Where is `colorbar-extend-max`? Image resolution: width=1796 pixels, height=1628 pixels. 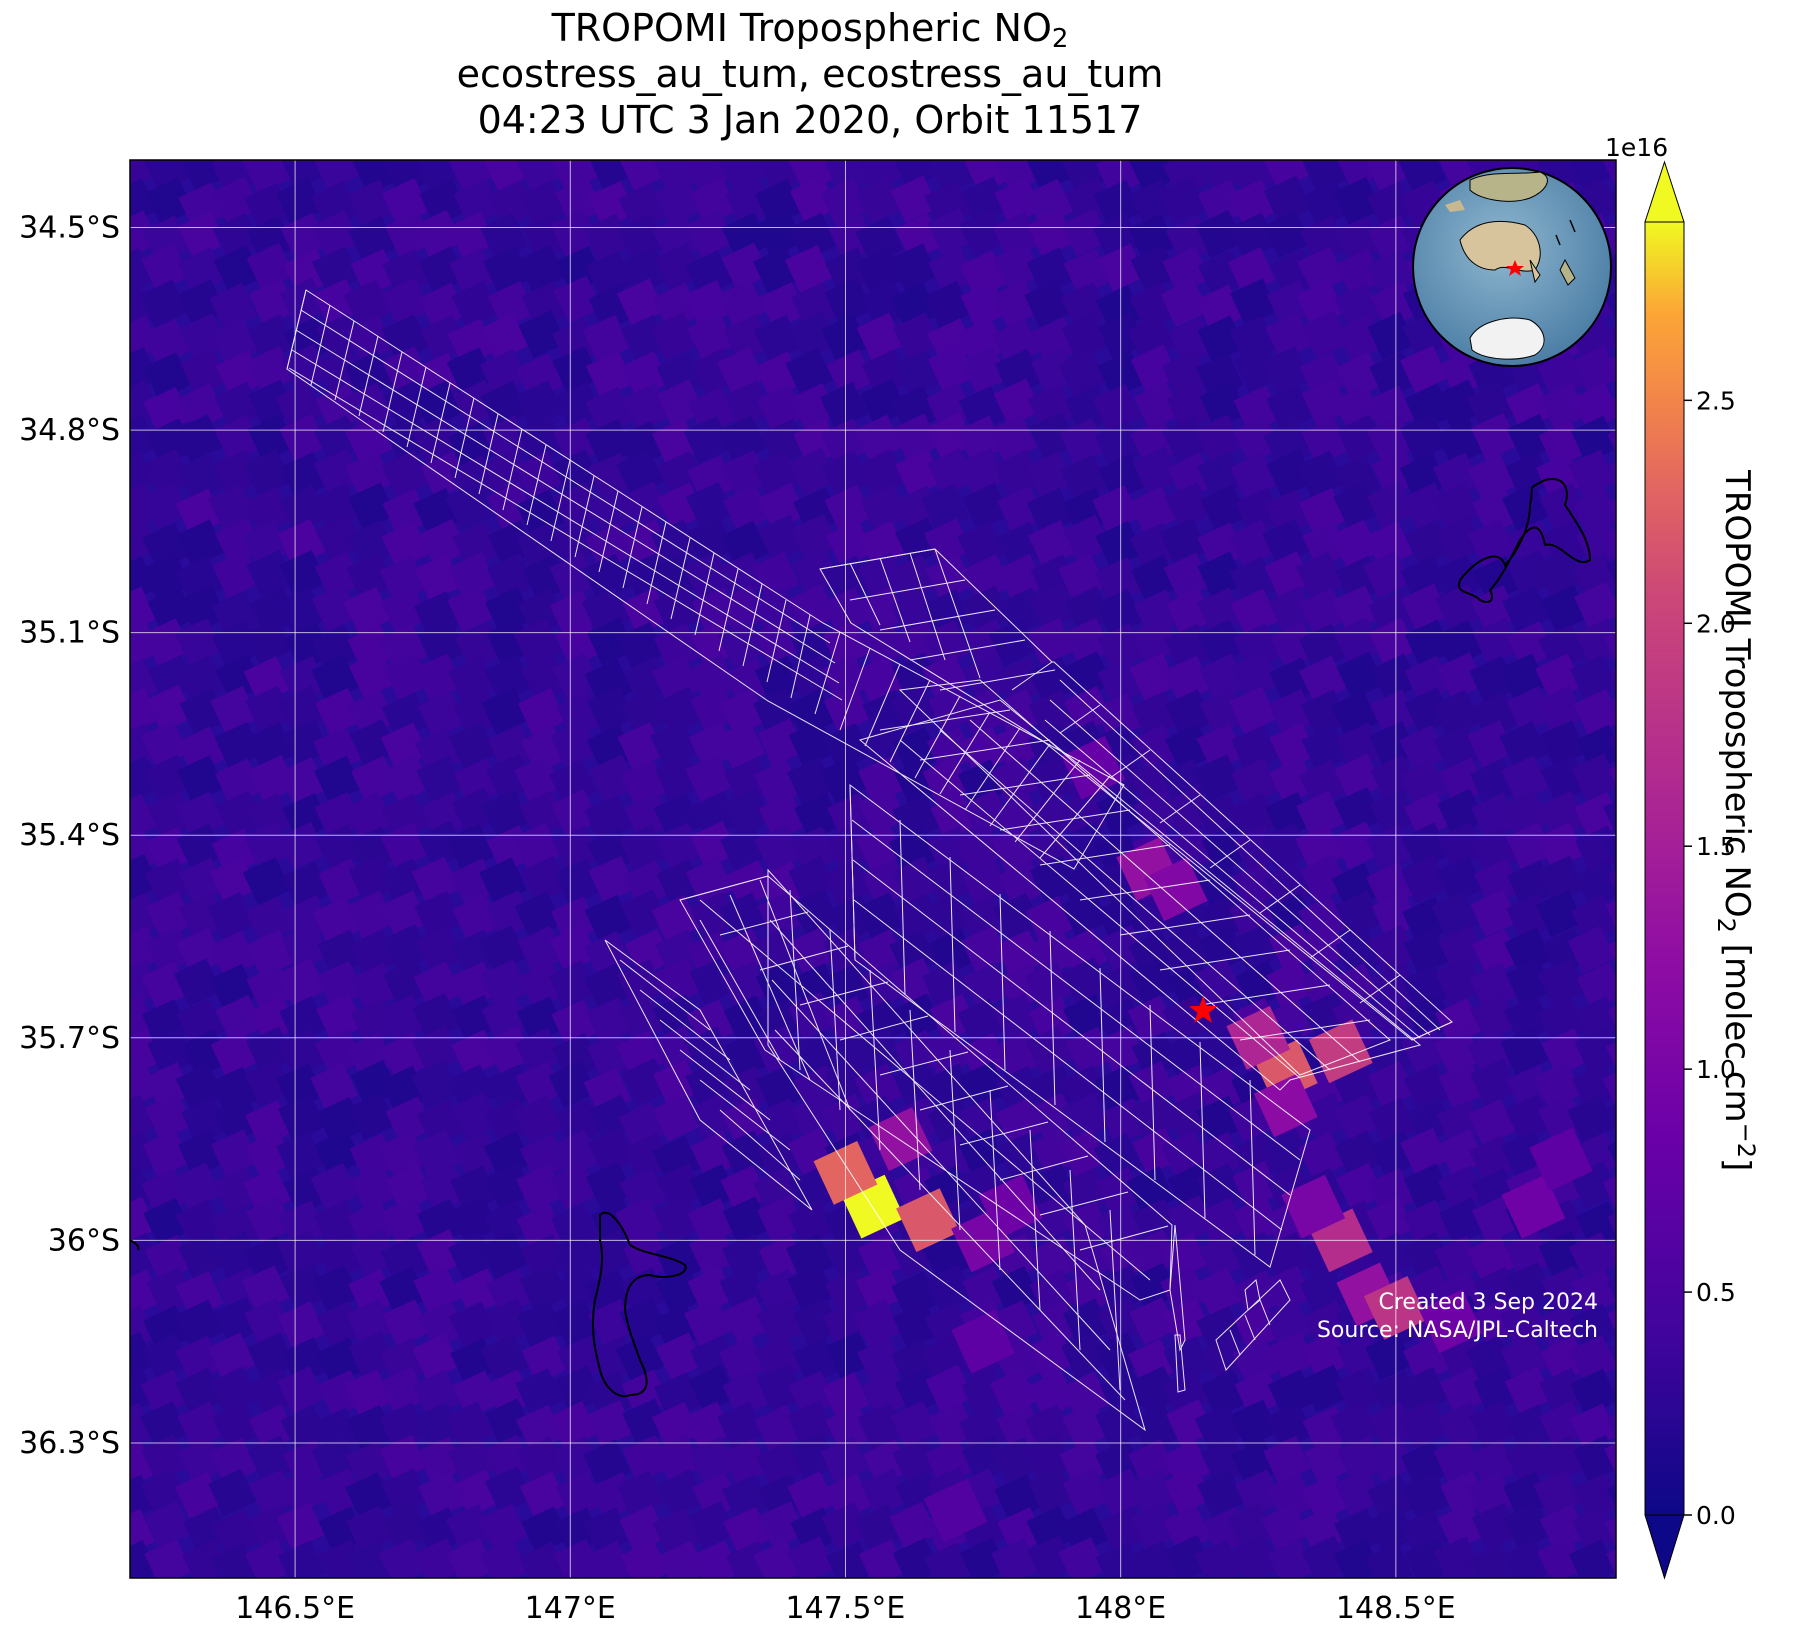
colorbar-extend-max is located at coordinates (1664, 191).